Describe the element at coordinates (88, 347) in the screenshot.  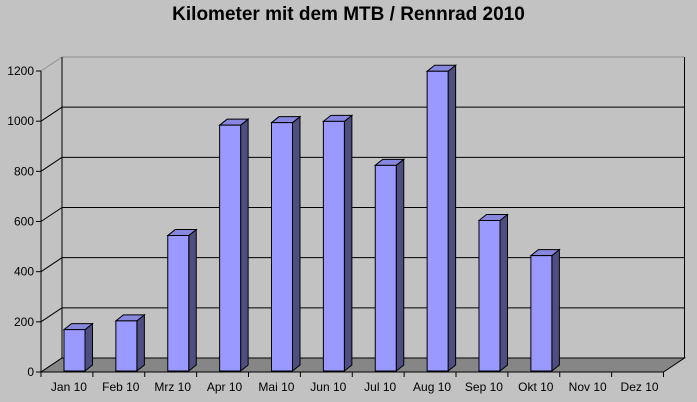
I see `bar-jan-10-side` at that location.